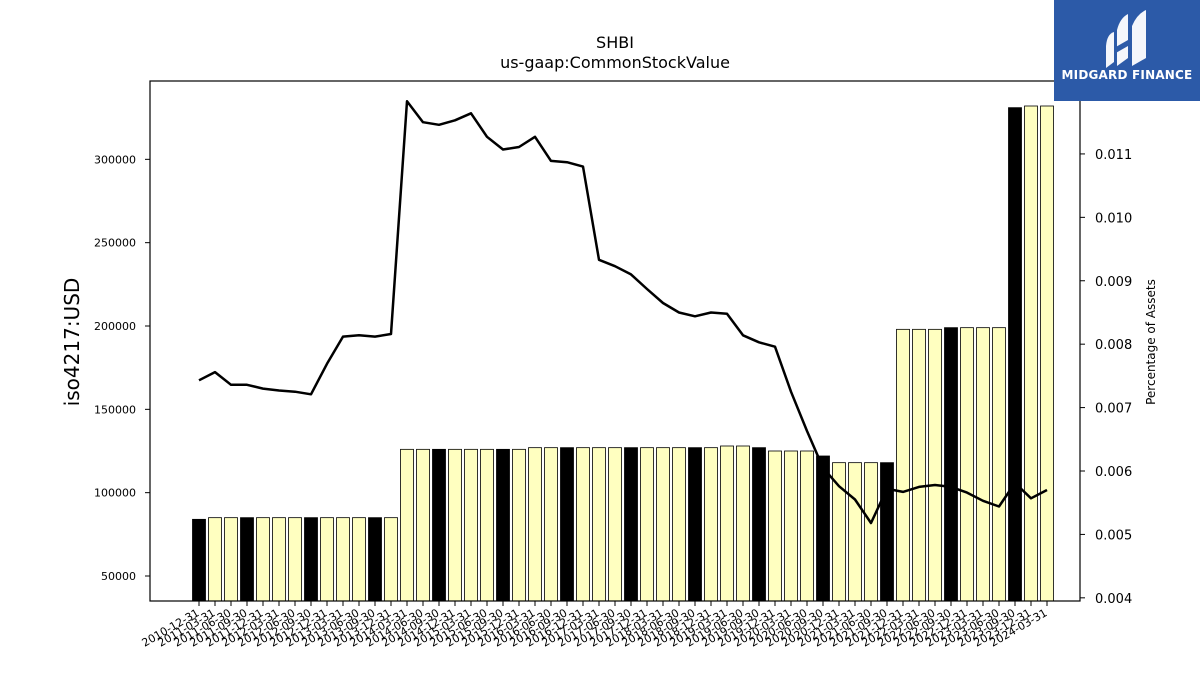 The height and width of the screenshot is (675, 1200). What do you see at coordinates (115, 159) in the screenshot?
I see `y-tick-label: 300000` at bounding box center [115, 159].